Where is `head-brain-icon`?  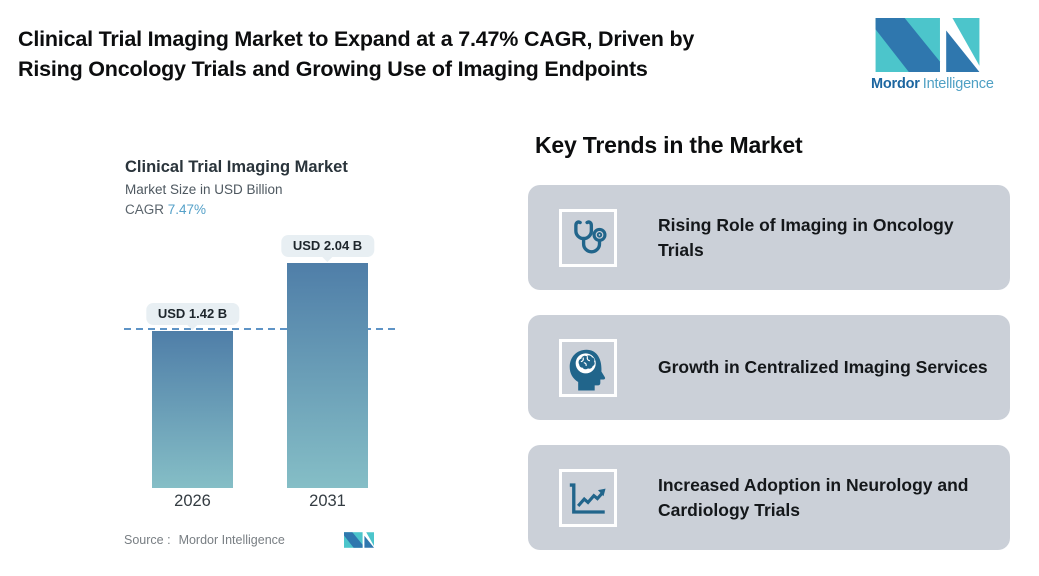 head-brain-icon is located at coordinates (587, 369).